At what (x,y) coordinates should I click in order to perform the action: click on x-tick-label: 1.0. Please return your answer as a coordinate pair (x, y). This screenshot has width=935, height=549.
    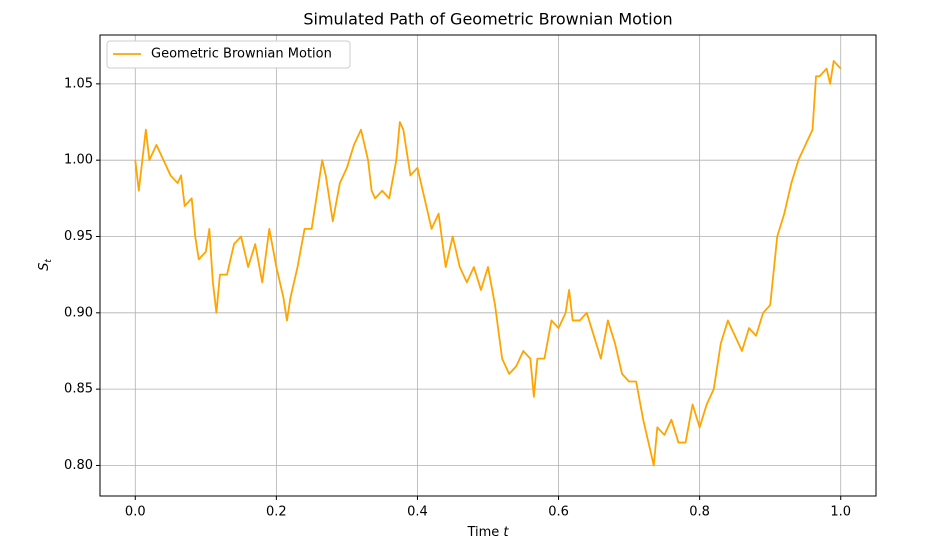
    Looking at the image, I should click on (840, 512).